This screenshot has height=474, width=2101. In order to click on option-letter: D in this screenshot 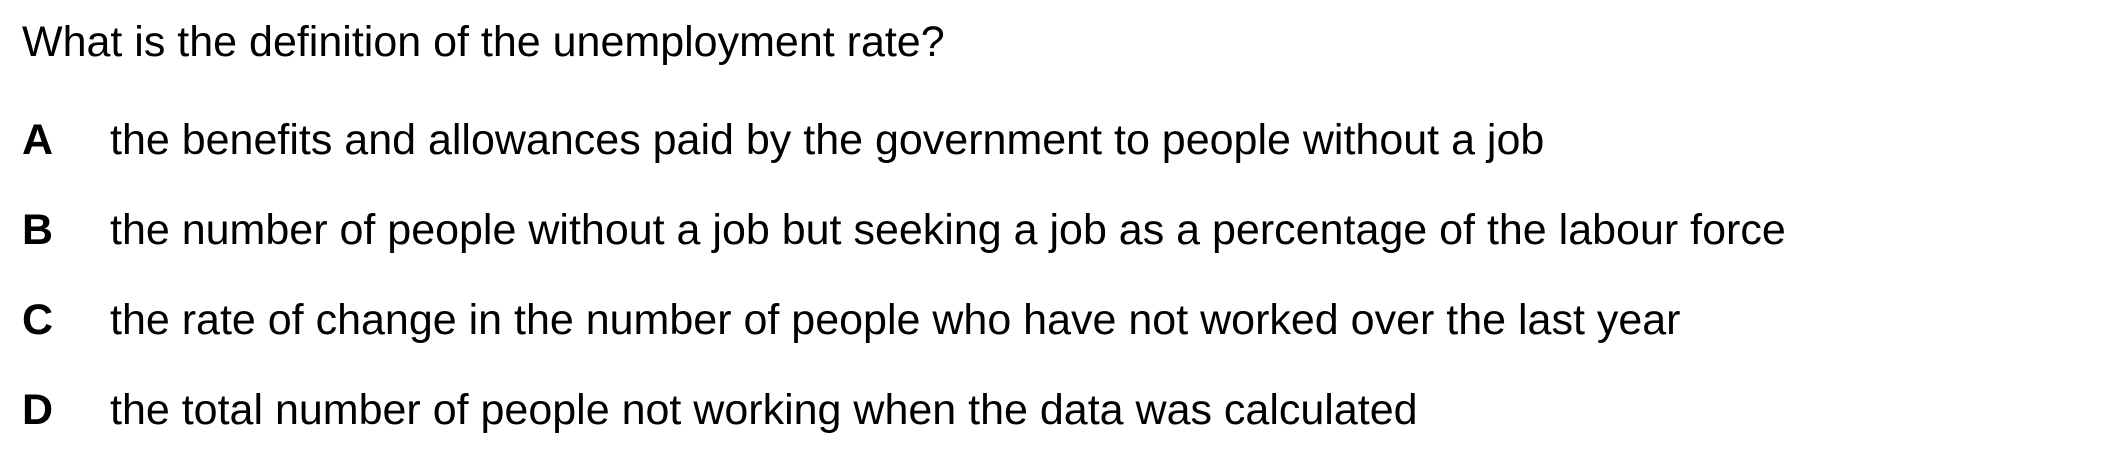, I will do `click(38, 410)`.